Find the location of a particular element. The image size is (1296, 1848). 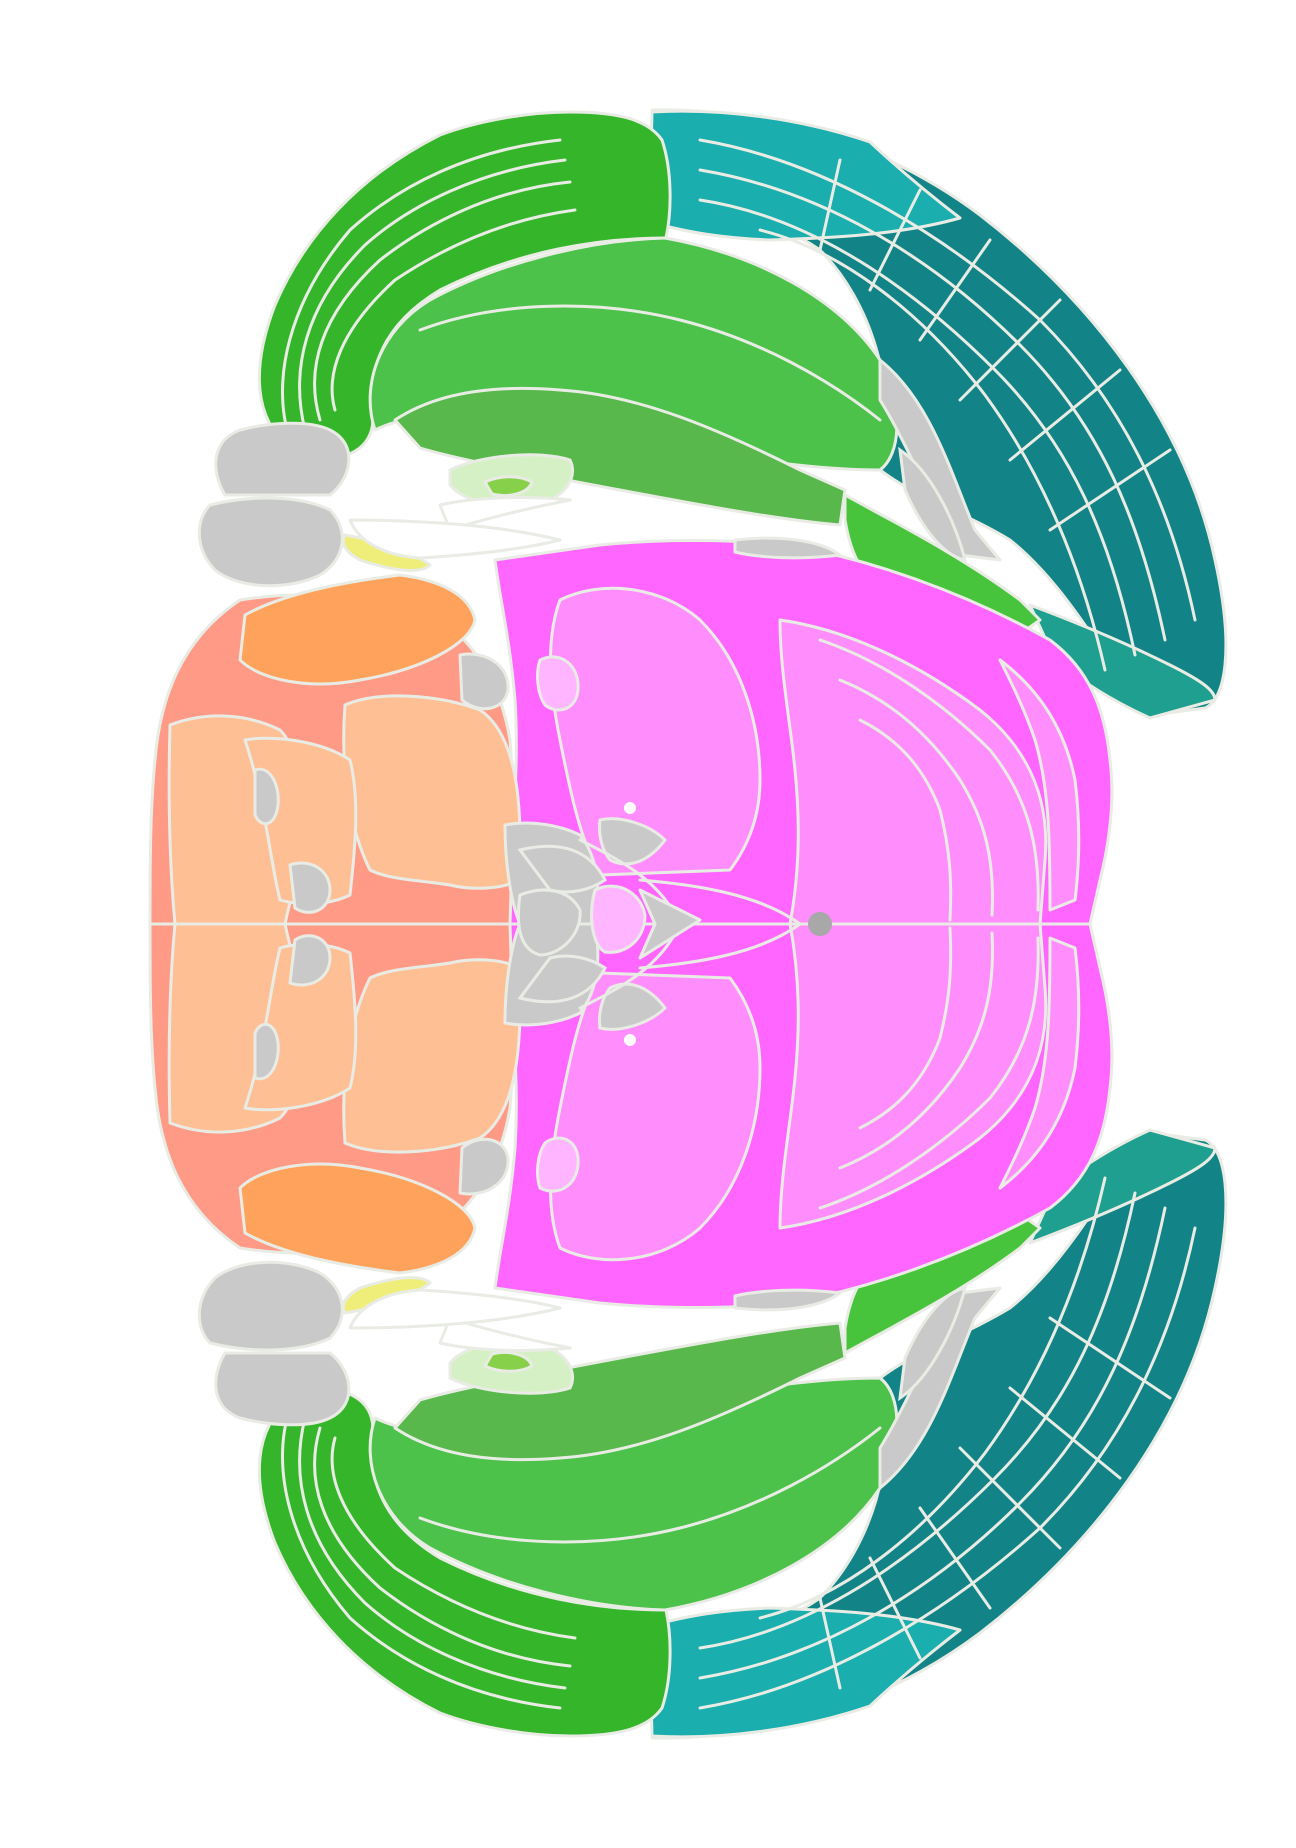

fourth-ventricle-region is located at coordinates (562, 869).